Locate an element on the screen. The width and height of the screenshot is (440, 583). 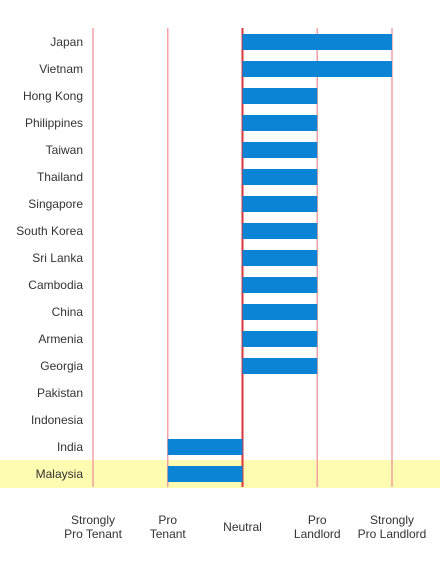
category-label-malaysia: Malaysia is located at coordinates (60, 474).